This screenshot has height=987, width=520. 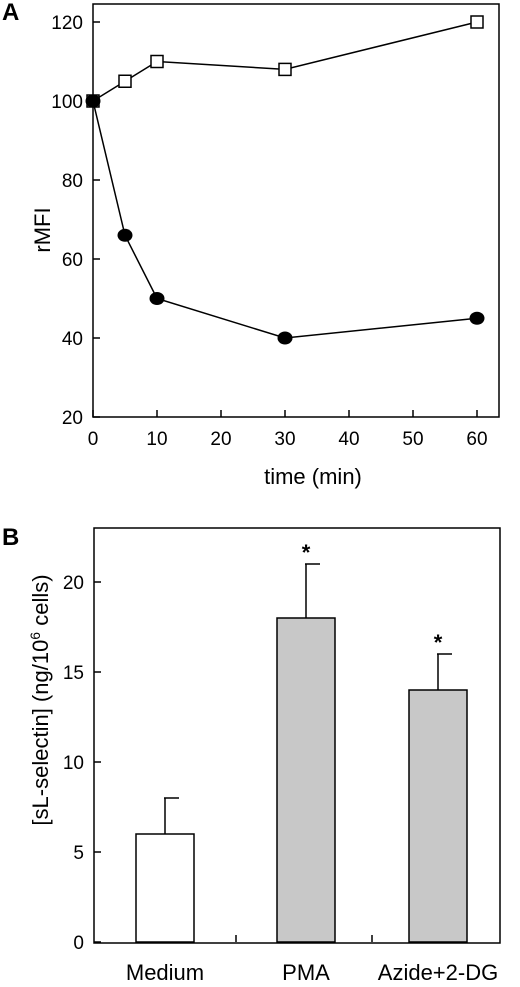 What do you see at coordinates (220, 439) in the screenshot?
I see `a-x-tick-label: 20` at bounding box center [220, 439].